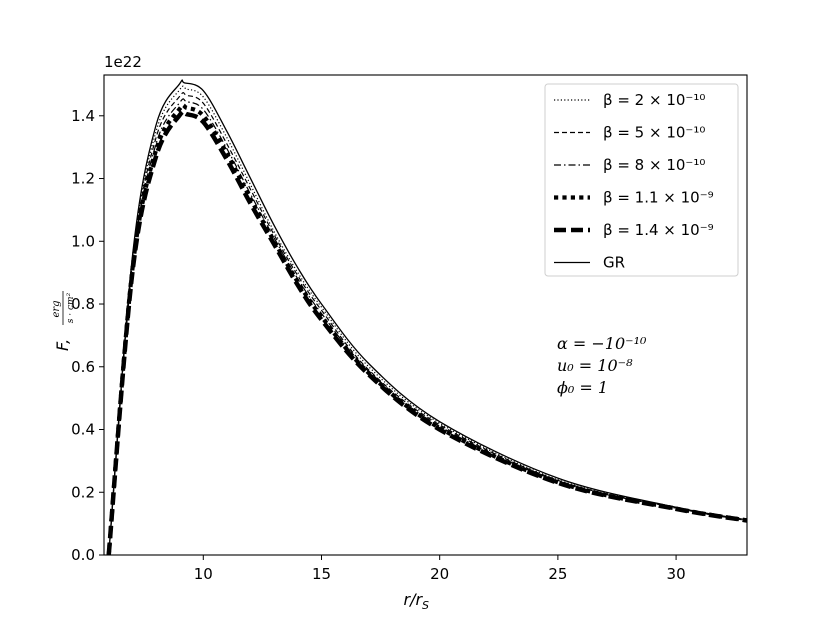 The height and width of the screenshot is (623, 830). I want to click on y-tick-label: 0.0, so click(83, 555).